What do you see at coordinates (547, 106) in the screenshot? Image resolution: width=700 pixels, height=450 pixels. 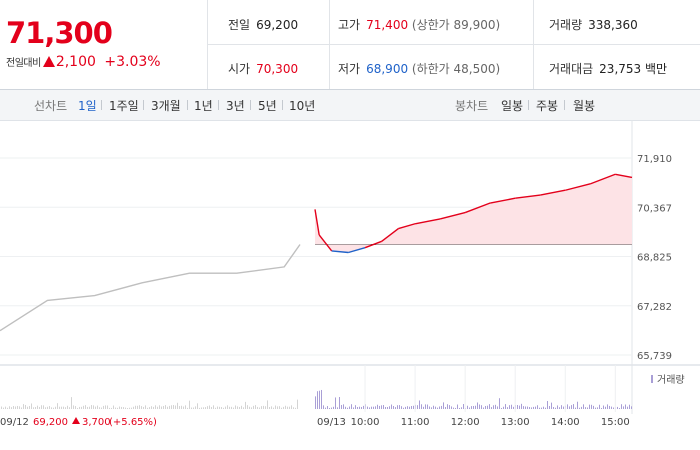 I see `tab-weekly-candle: 주봉` at bounding box center [547, 106].